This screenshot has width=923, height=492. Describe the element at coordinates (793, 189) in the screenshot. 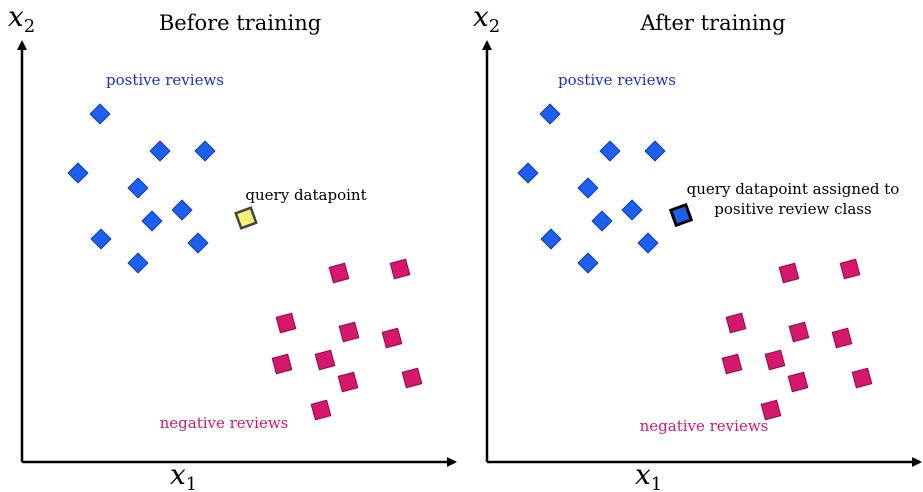

I see `query-label: query datapoint assigned to` at that location.